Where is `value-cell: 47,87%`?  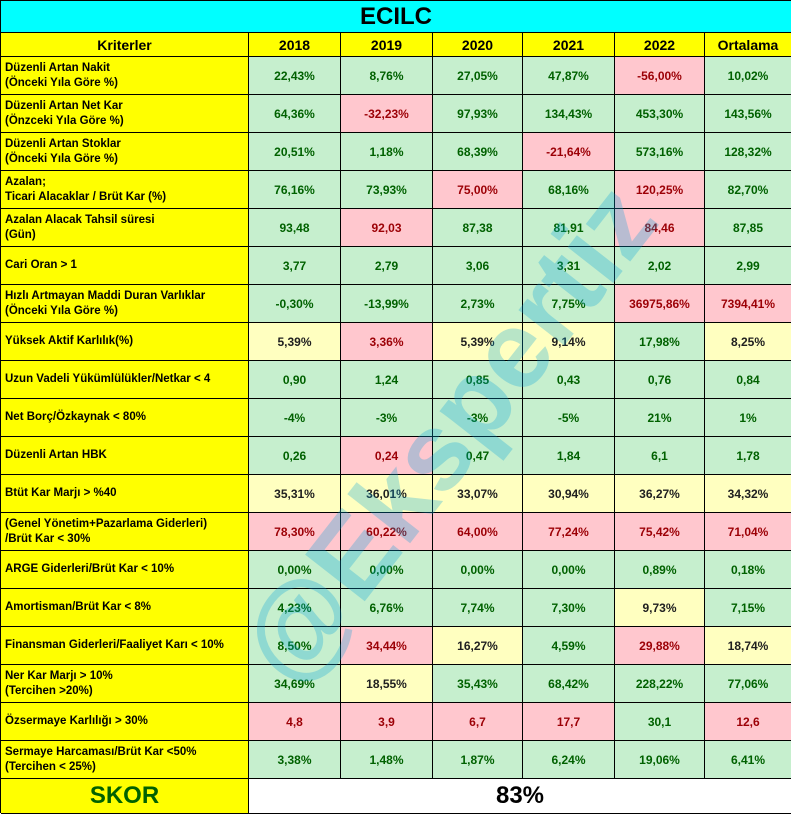
value-cell: 47,87% is located at coordinates (569, 76).